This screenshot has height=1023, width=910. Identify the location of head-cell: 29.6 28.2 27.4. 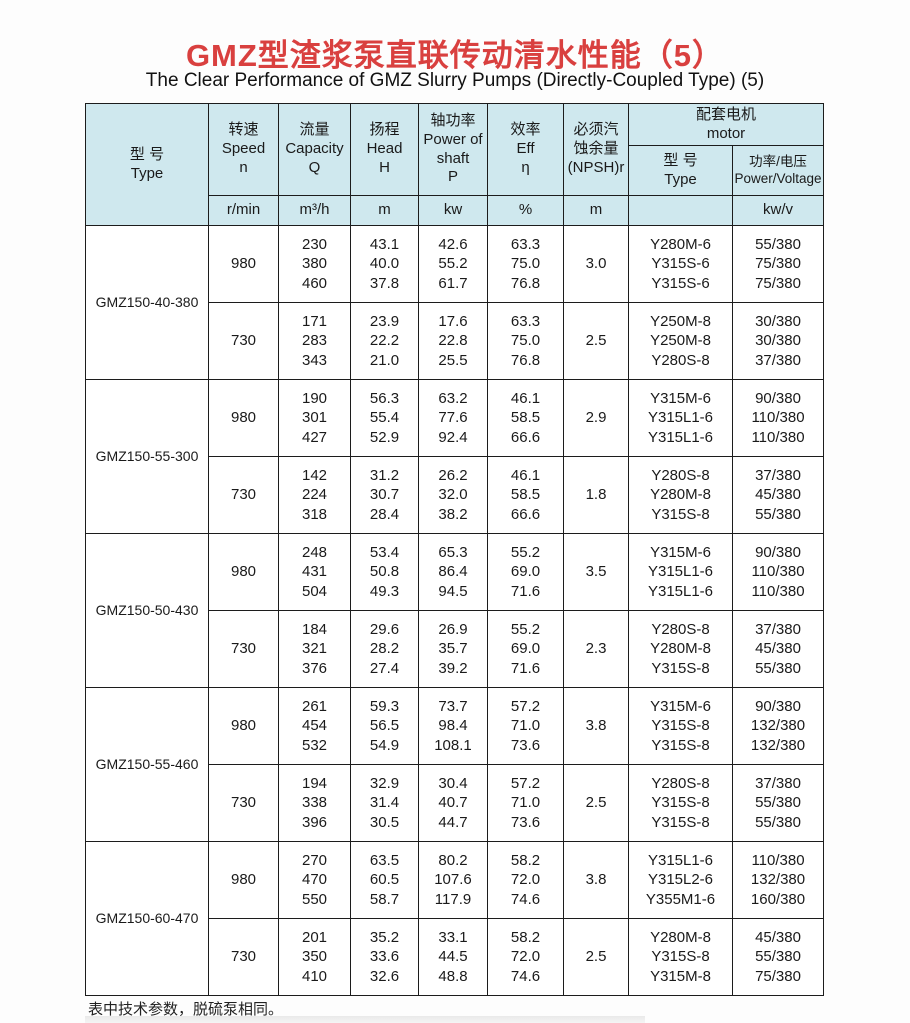
(384, 649).